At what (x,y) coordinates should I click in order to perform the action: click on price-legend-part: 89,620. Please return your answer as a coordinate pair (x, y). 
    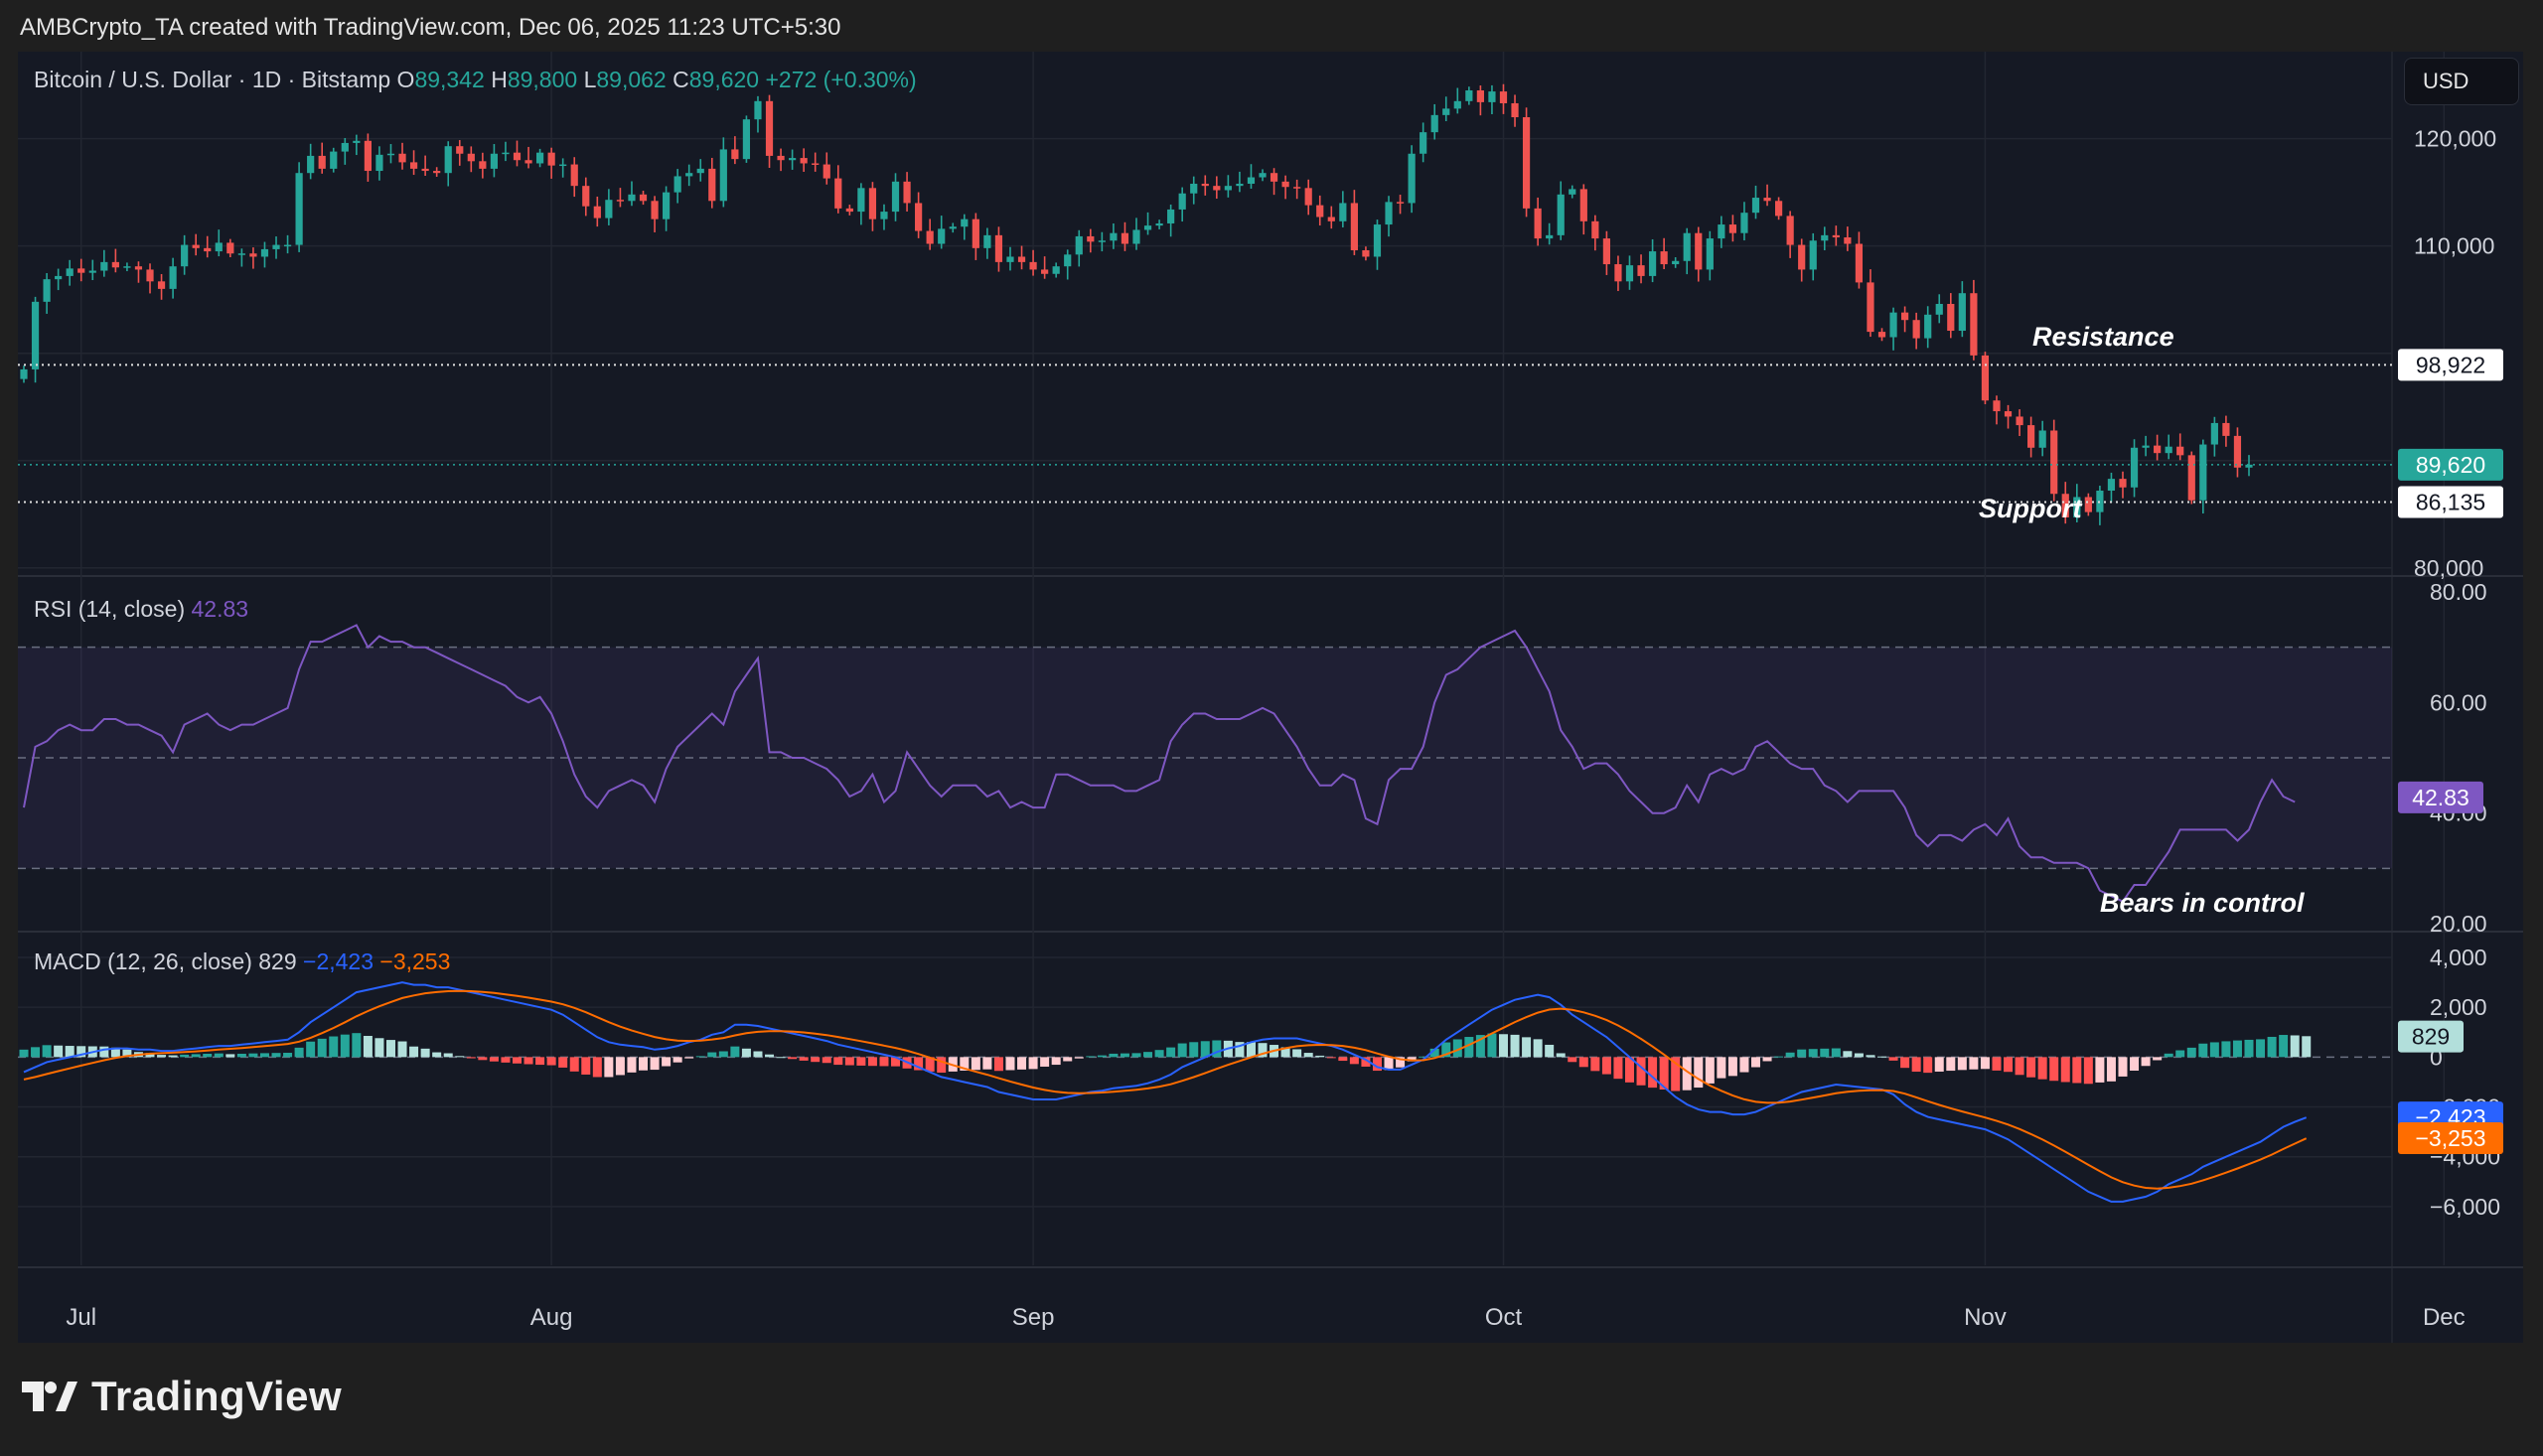
    Looking at the image, I should click on (727, 79).